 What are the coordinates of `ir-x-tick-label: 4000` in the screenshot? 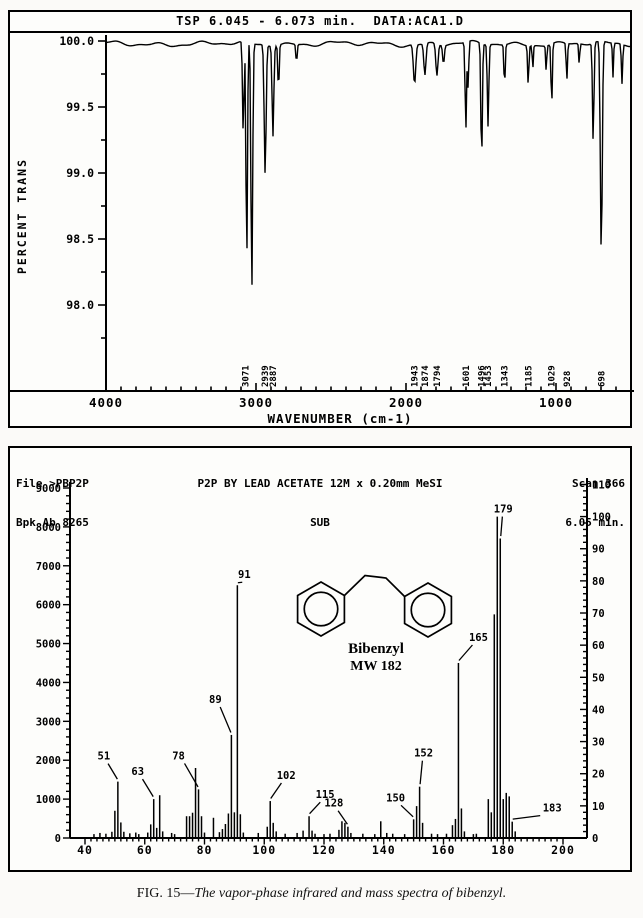 It's located at (106, 402).